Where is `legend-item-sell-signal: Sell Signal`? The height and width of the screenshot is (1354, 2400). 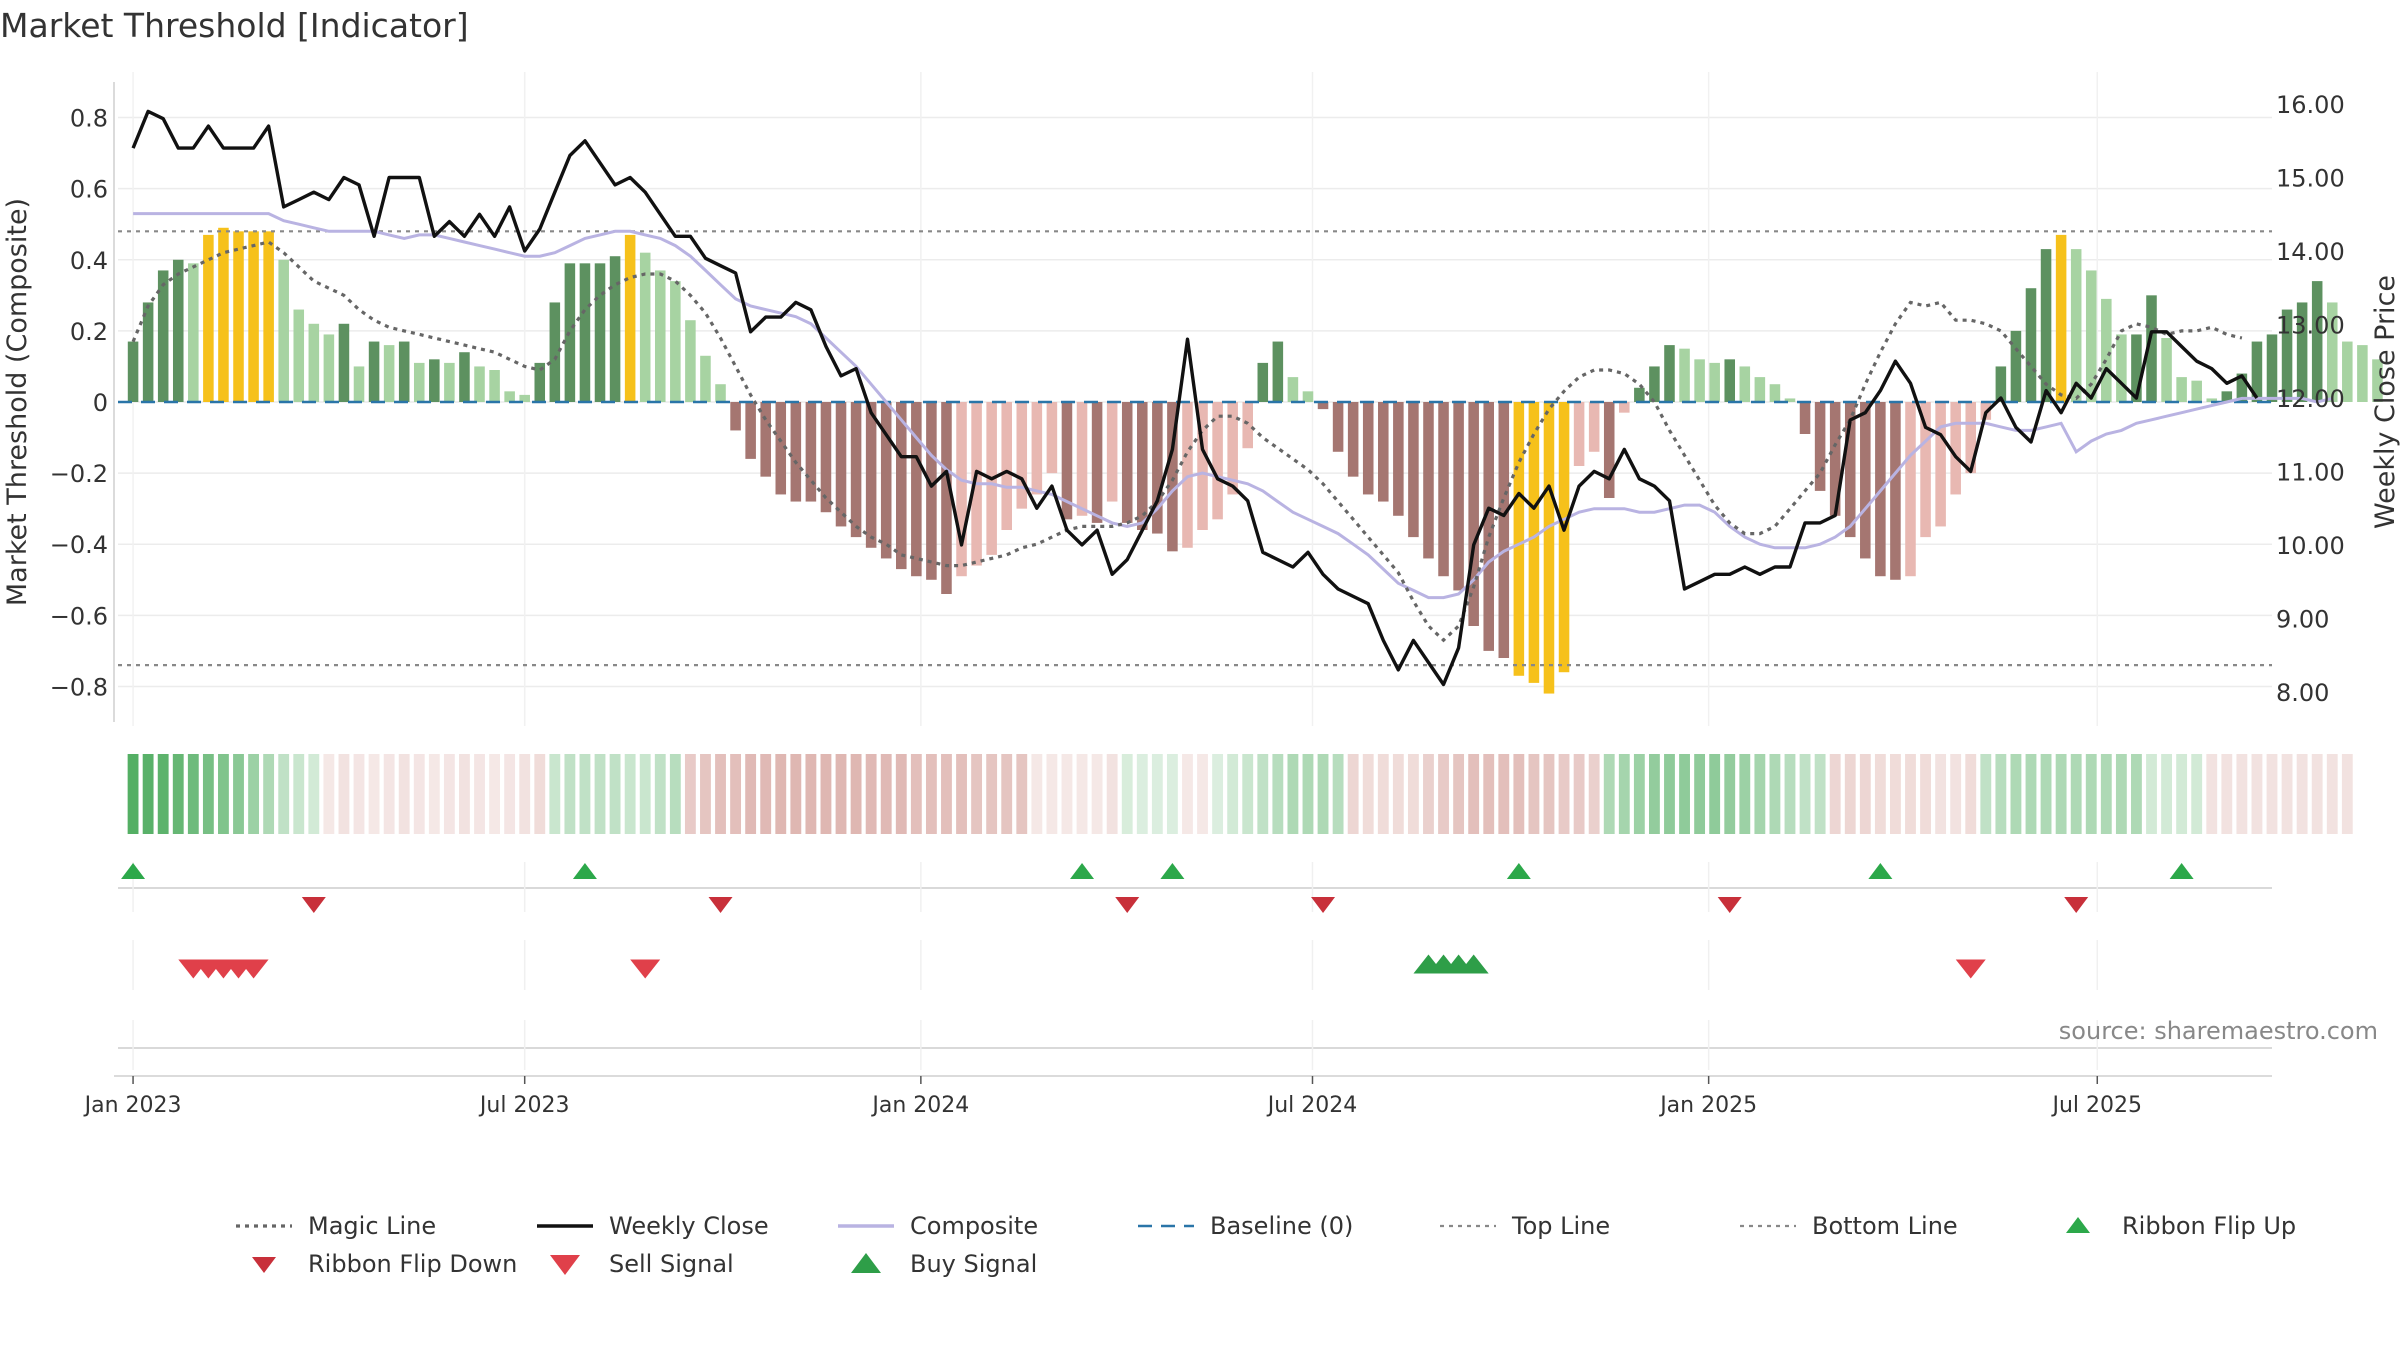
legend-item-sell-signal: Sell Signal is located at coordinates (642, 1264).